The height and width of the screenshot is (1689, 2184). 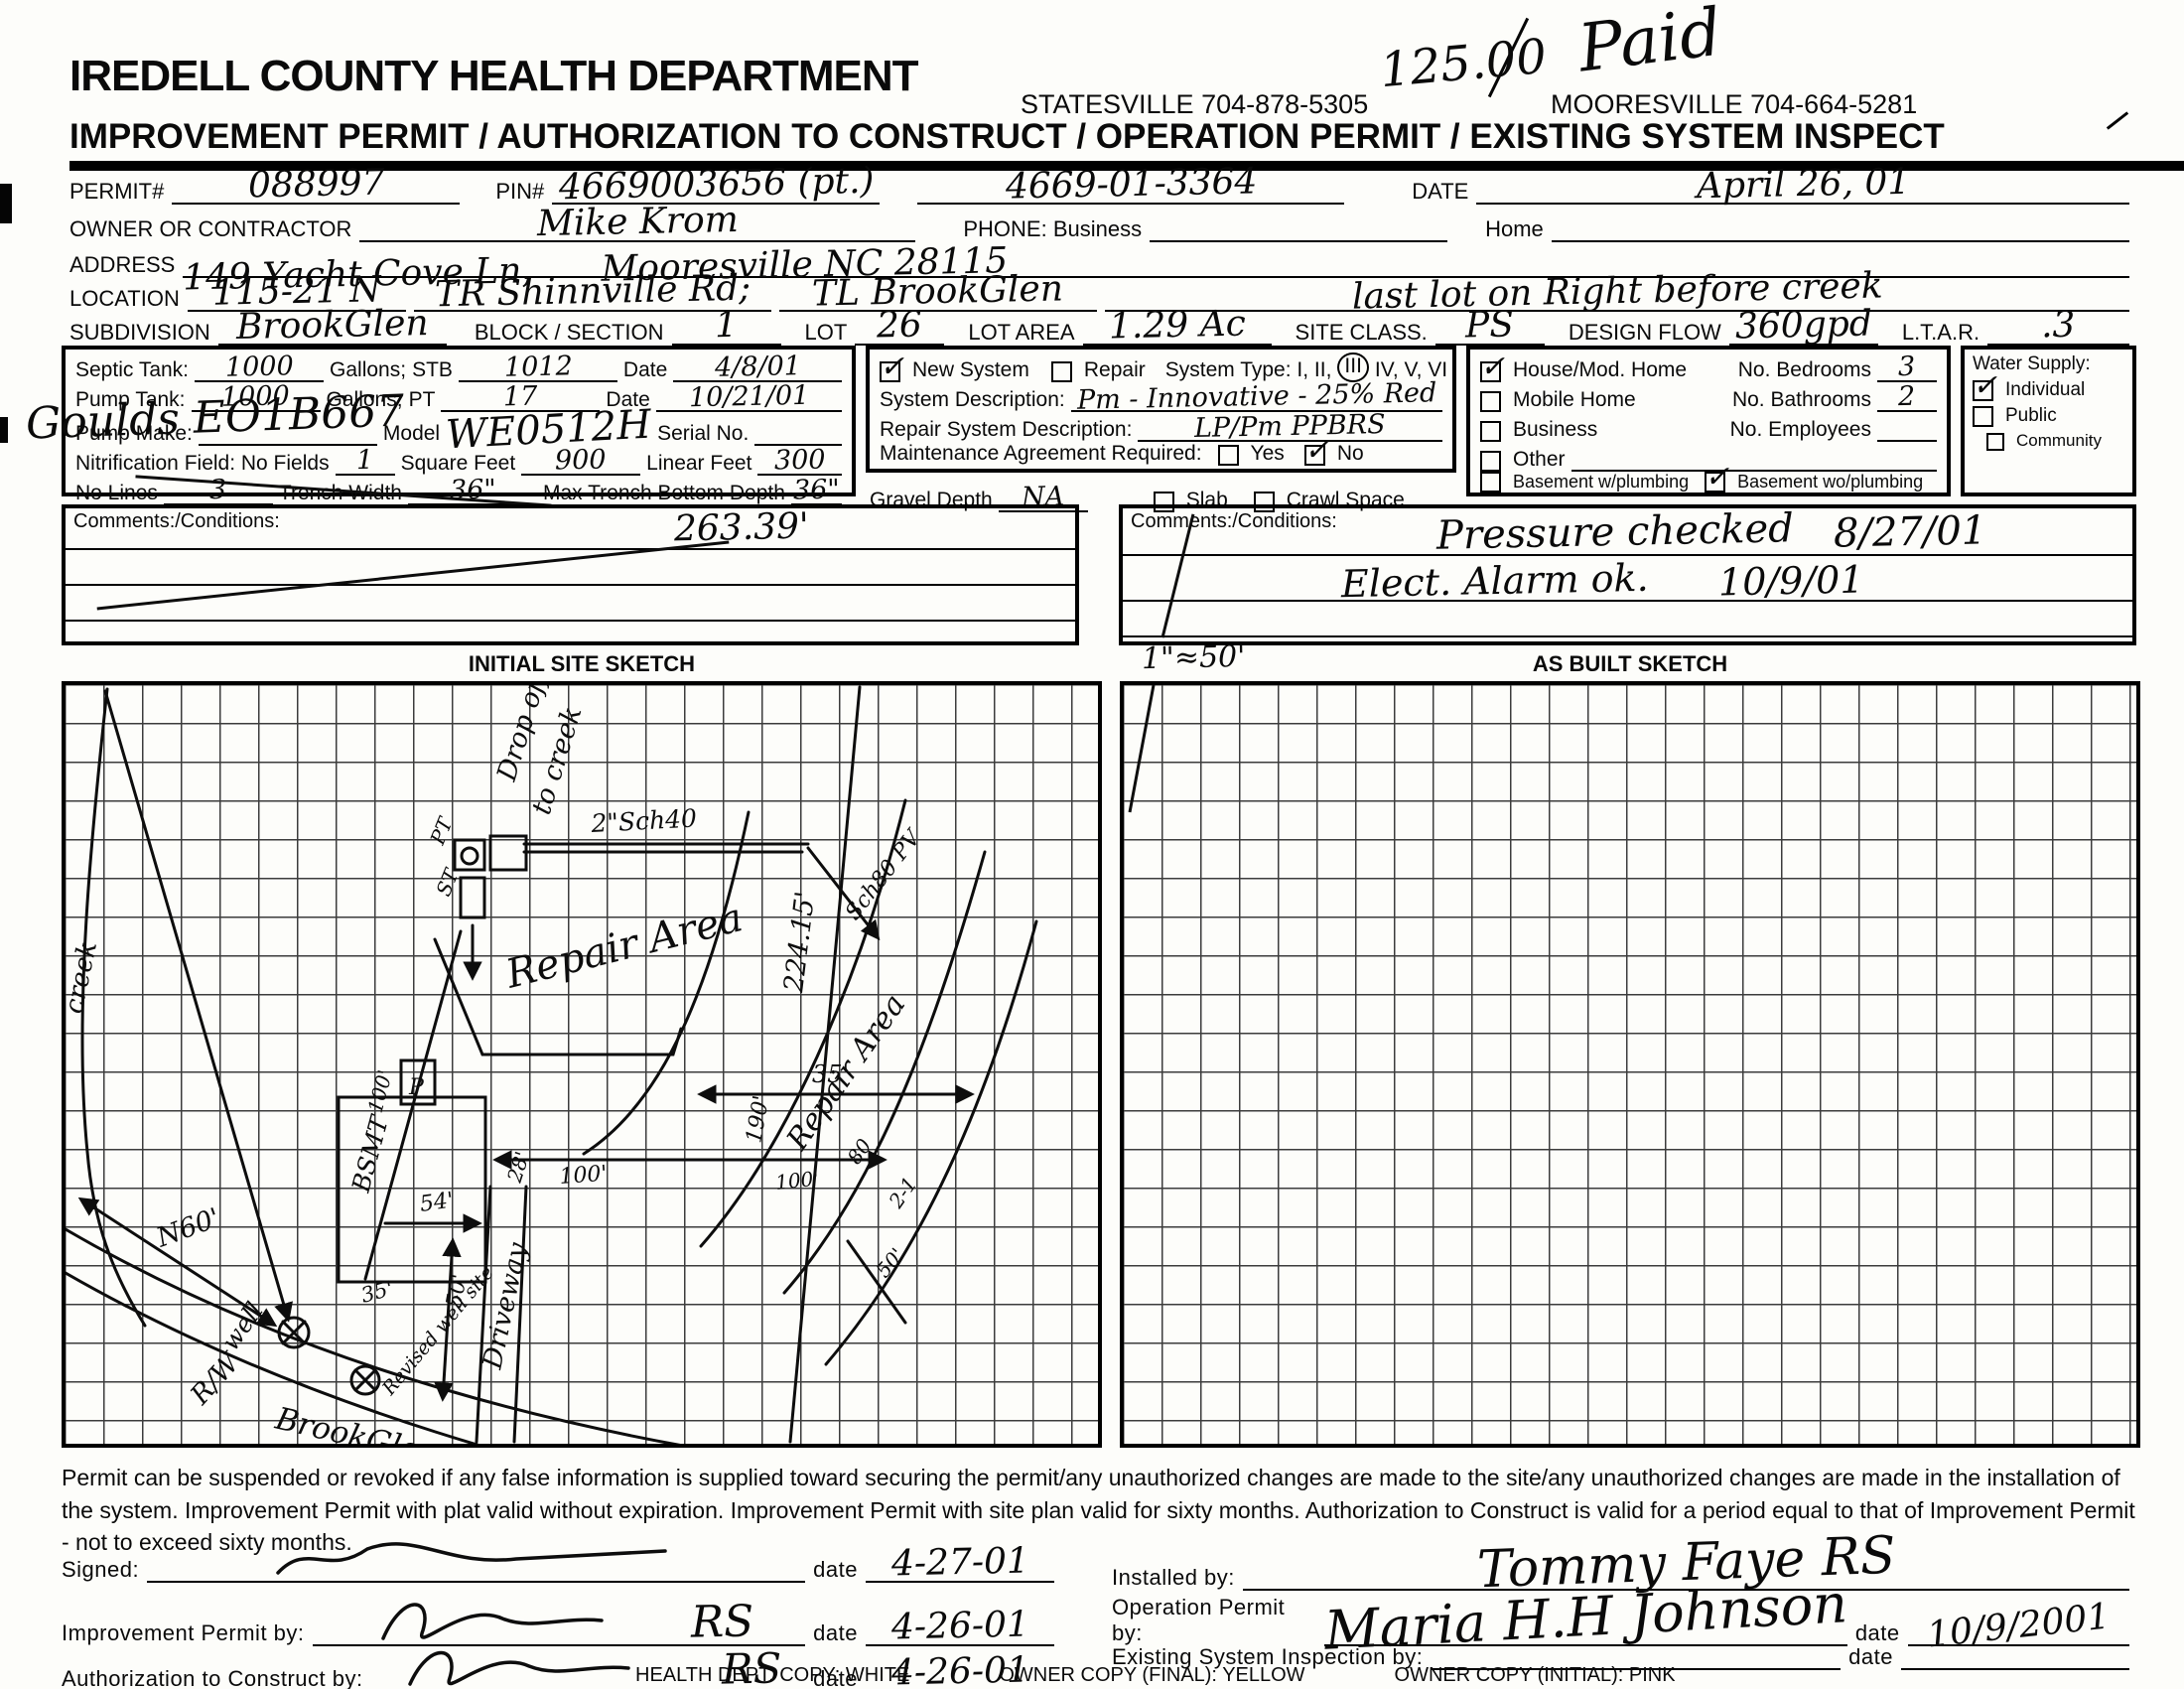 I want to click on location-value-3: TL BrookGlen, so click(x=937, y=292).